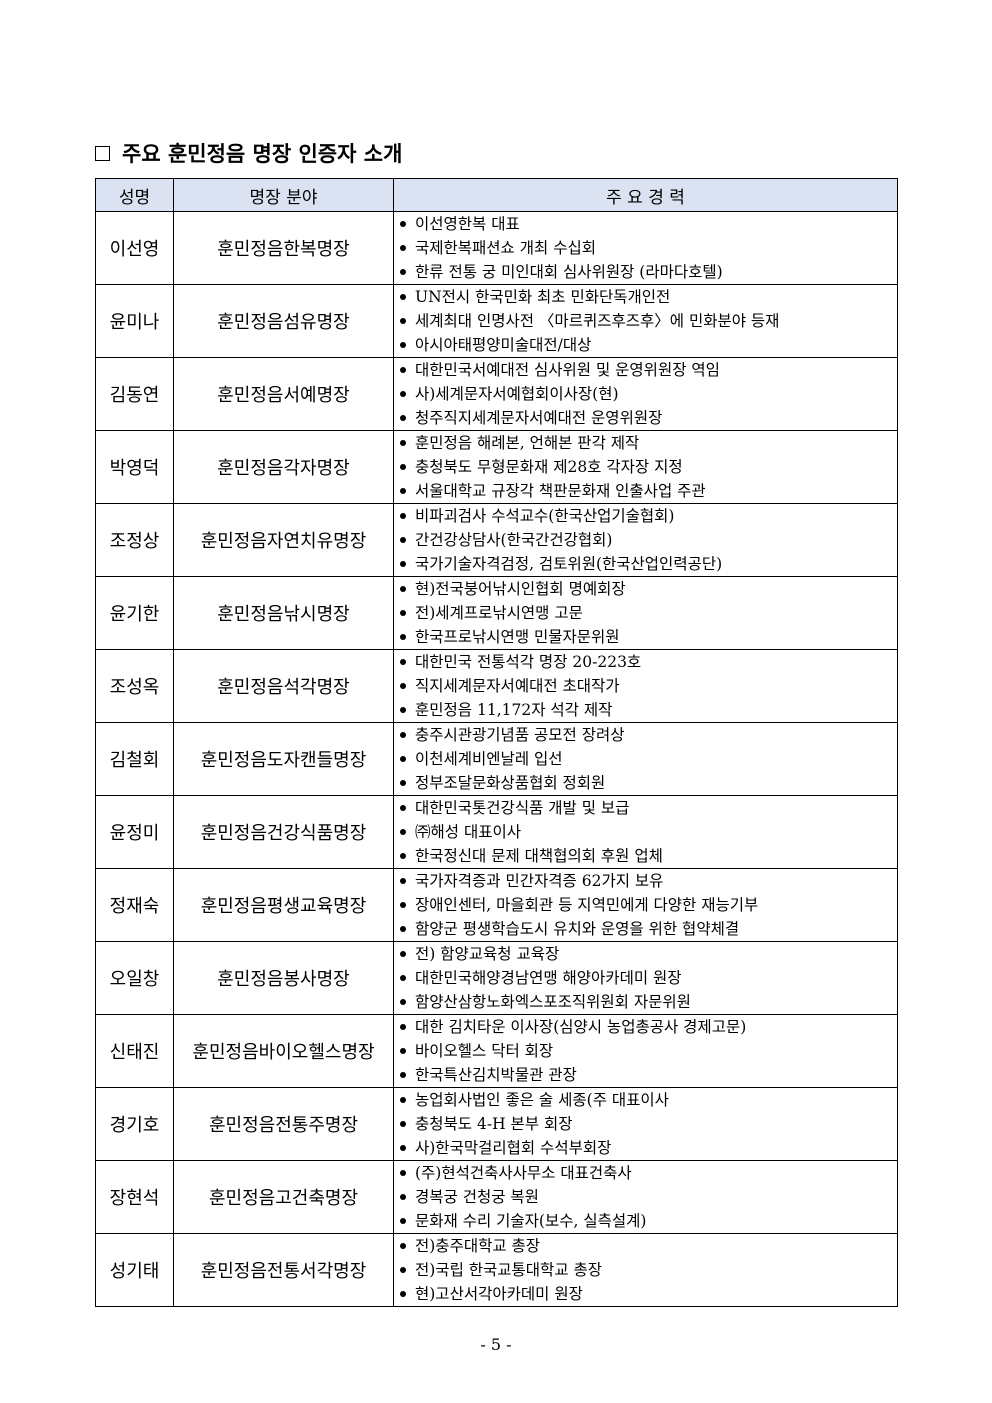  What do you see at coordinates (648, 1173) in the screenshot?
I see `career-item: (주)현석건축사사무소 대표건축사` at bounding box center [648, 1173].